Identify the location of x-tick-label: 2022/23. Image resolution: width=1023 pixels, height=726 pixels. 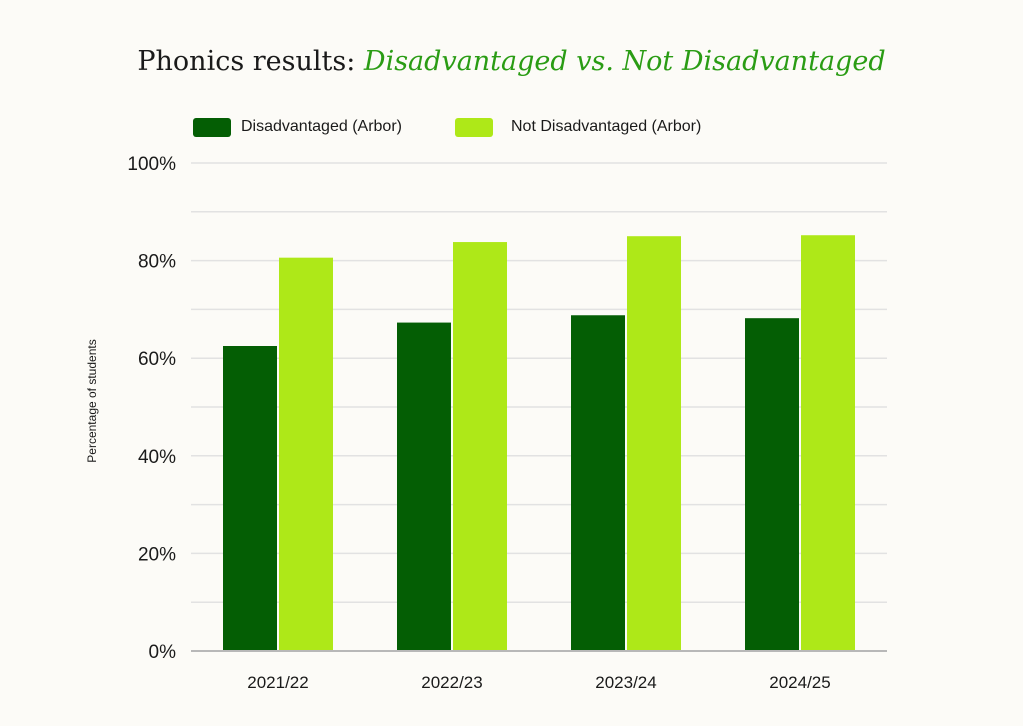
(451, 682).